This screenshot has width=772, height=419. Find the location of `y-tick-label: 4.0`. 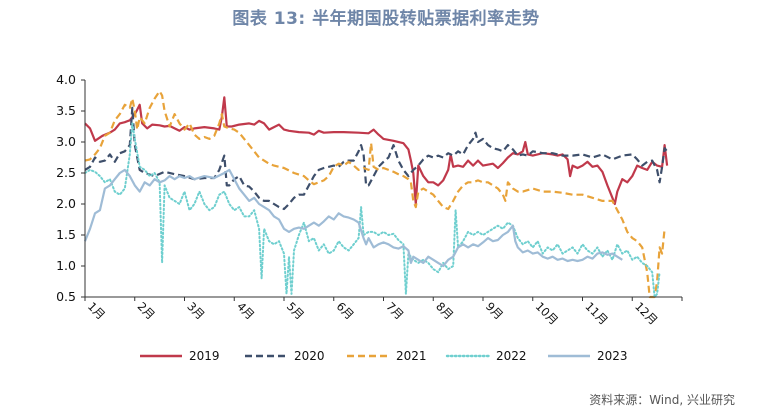

y-tick-label: 4.0 is located at coordinates (66, 79).